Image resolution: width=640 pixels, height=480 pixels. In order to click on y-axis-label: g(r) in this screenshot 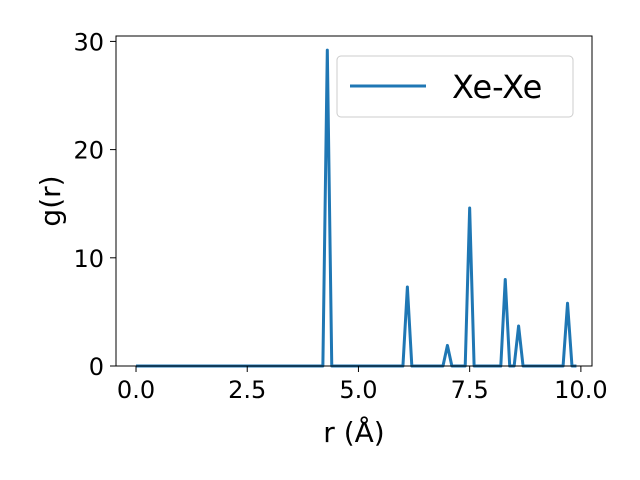, I will do `click(50, 200)`.